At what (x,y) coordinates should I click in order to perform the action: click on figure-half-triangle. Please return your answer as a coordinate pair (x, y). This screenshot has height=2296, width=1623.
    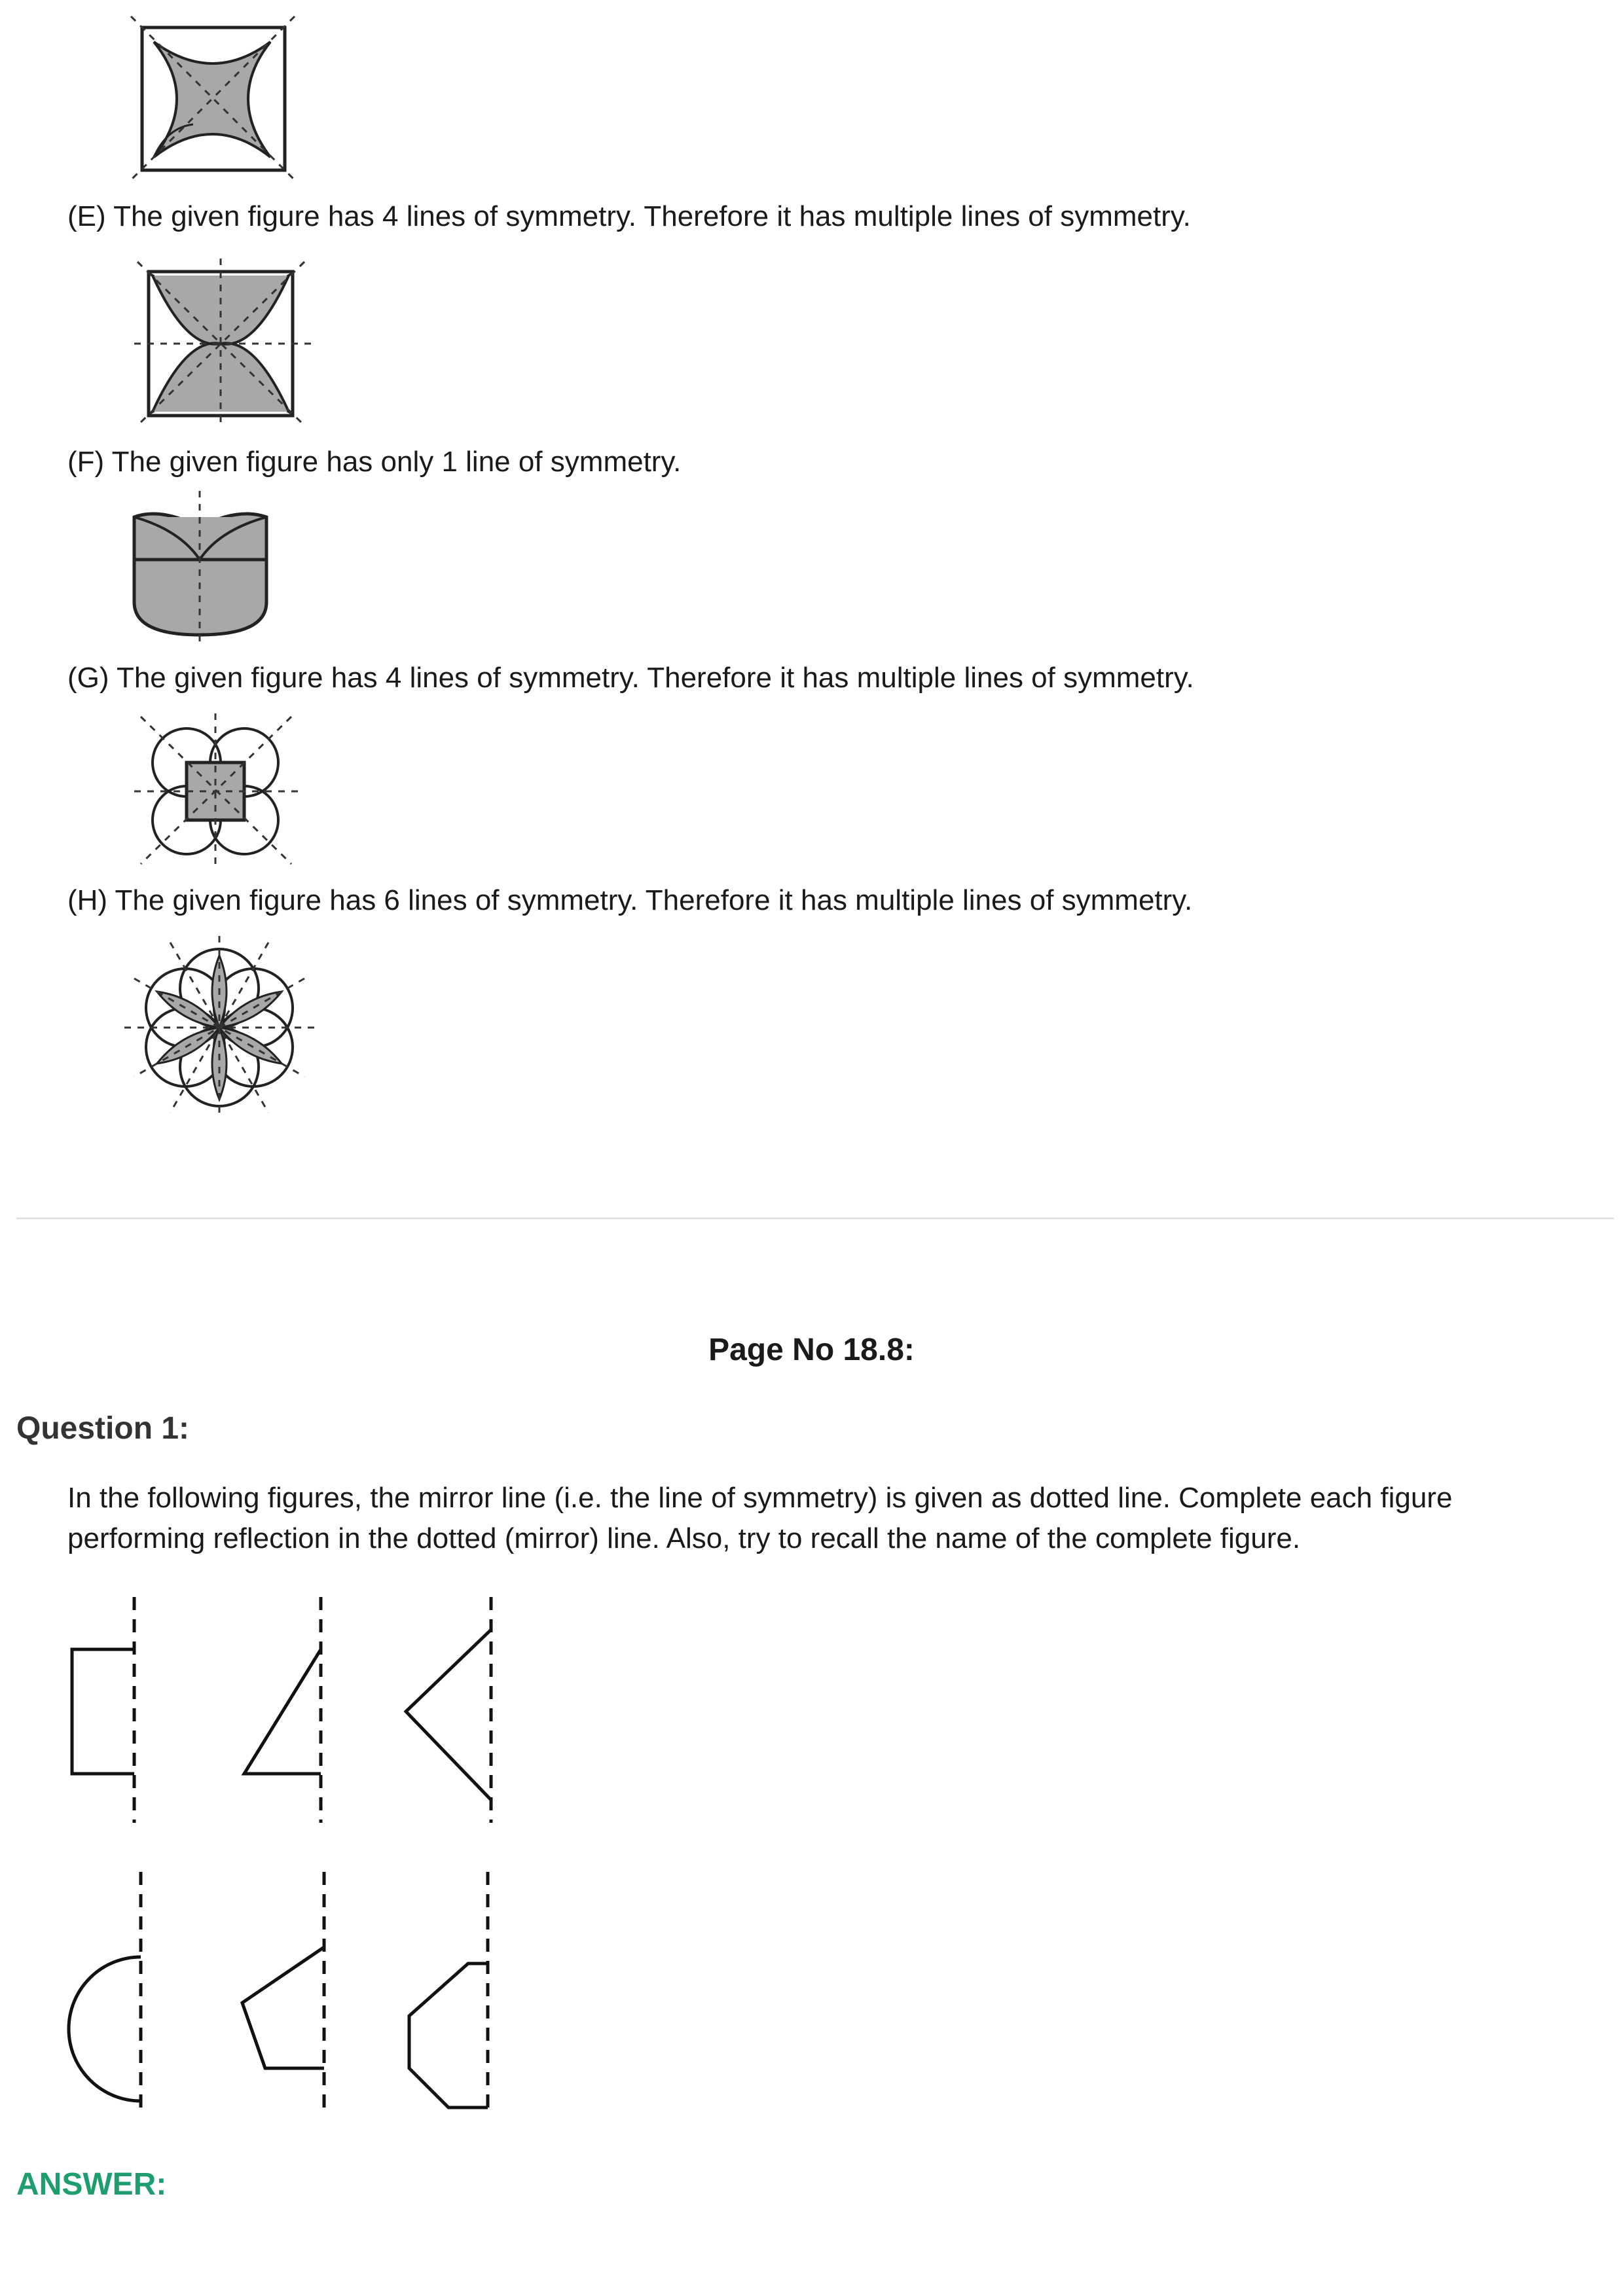
    Looking at the image, I should click on (282, 1710).